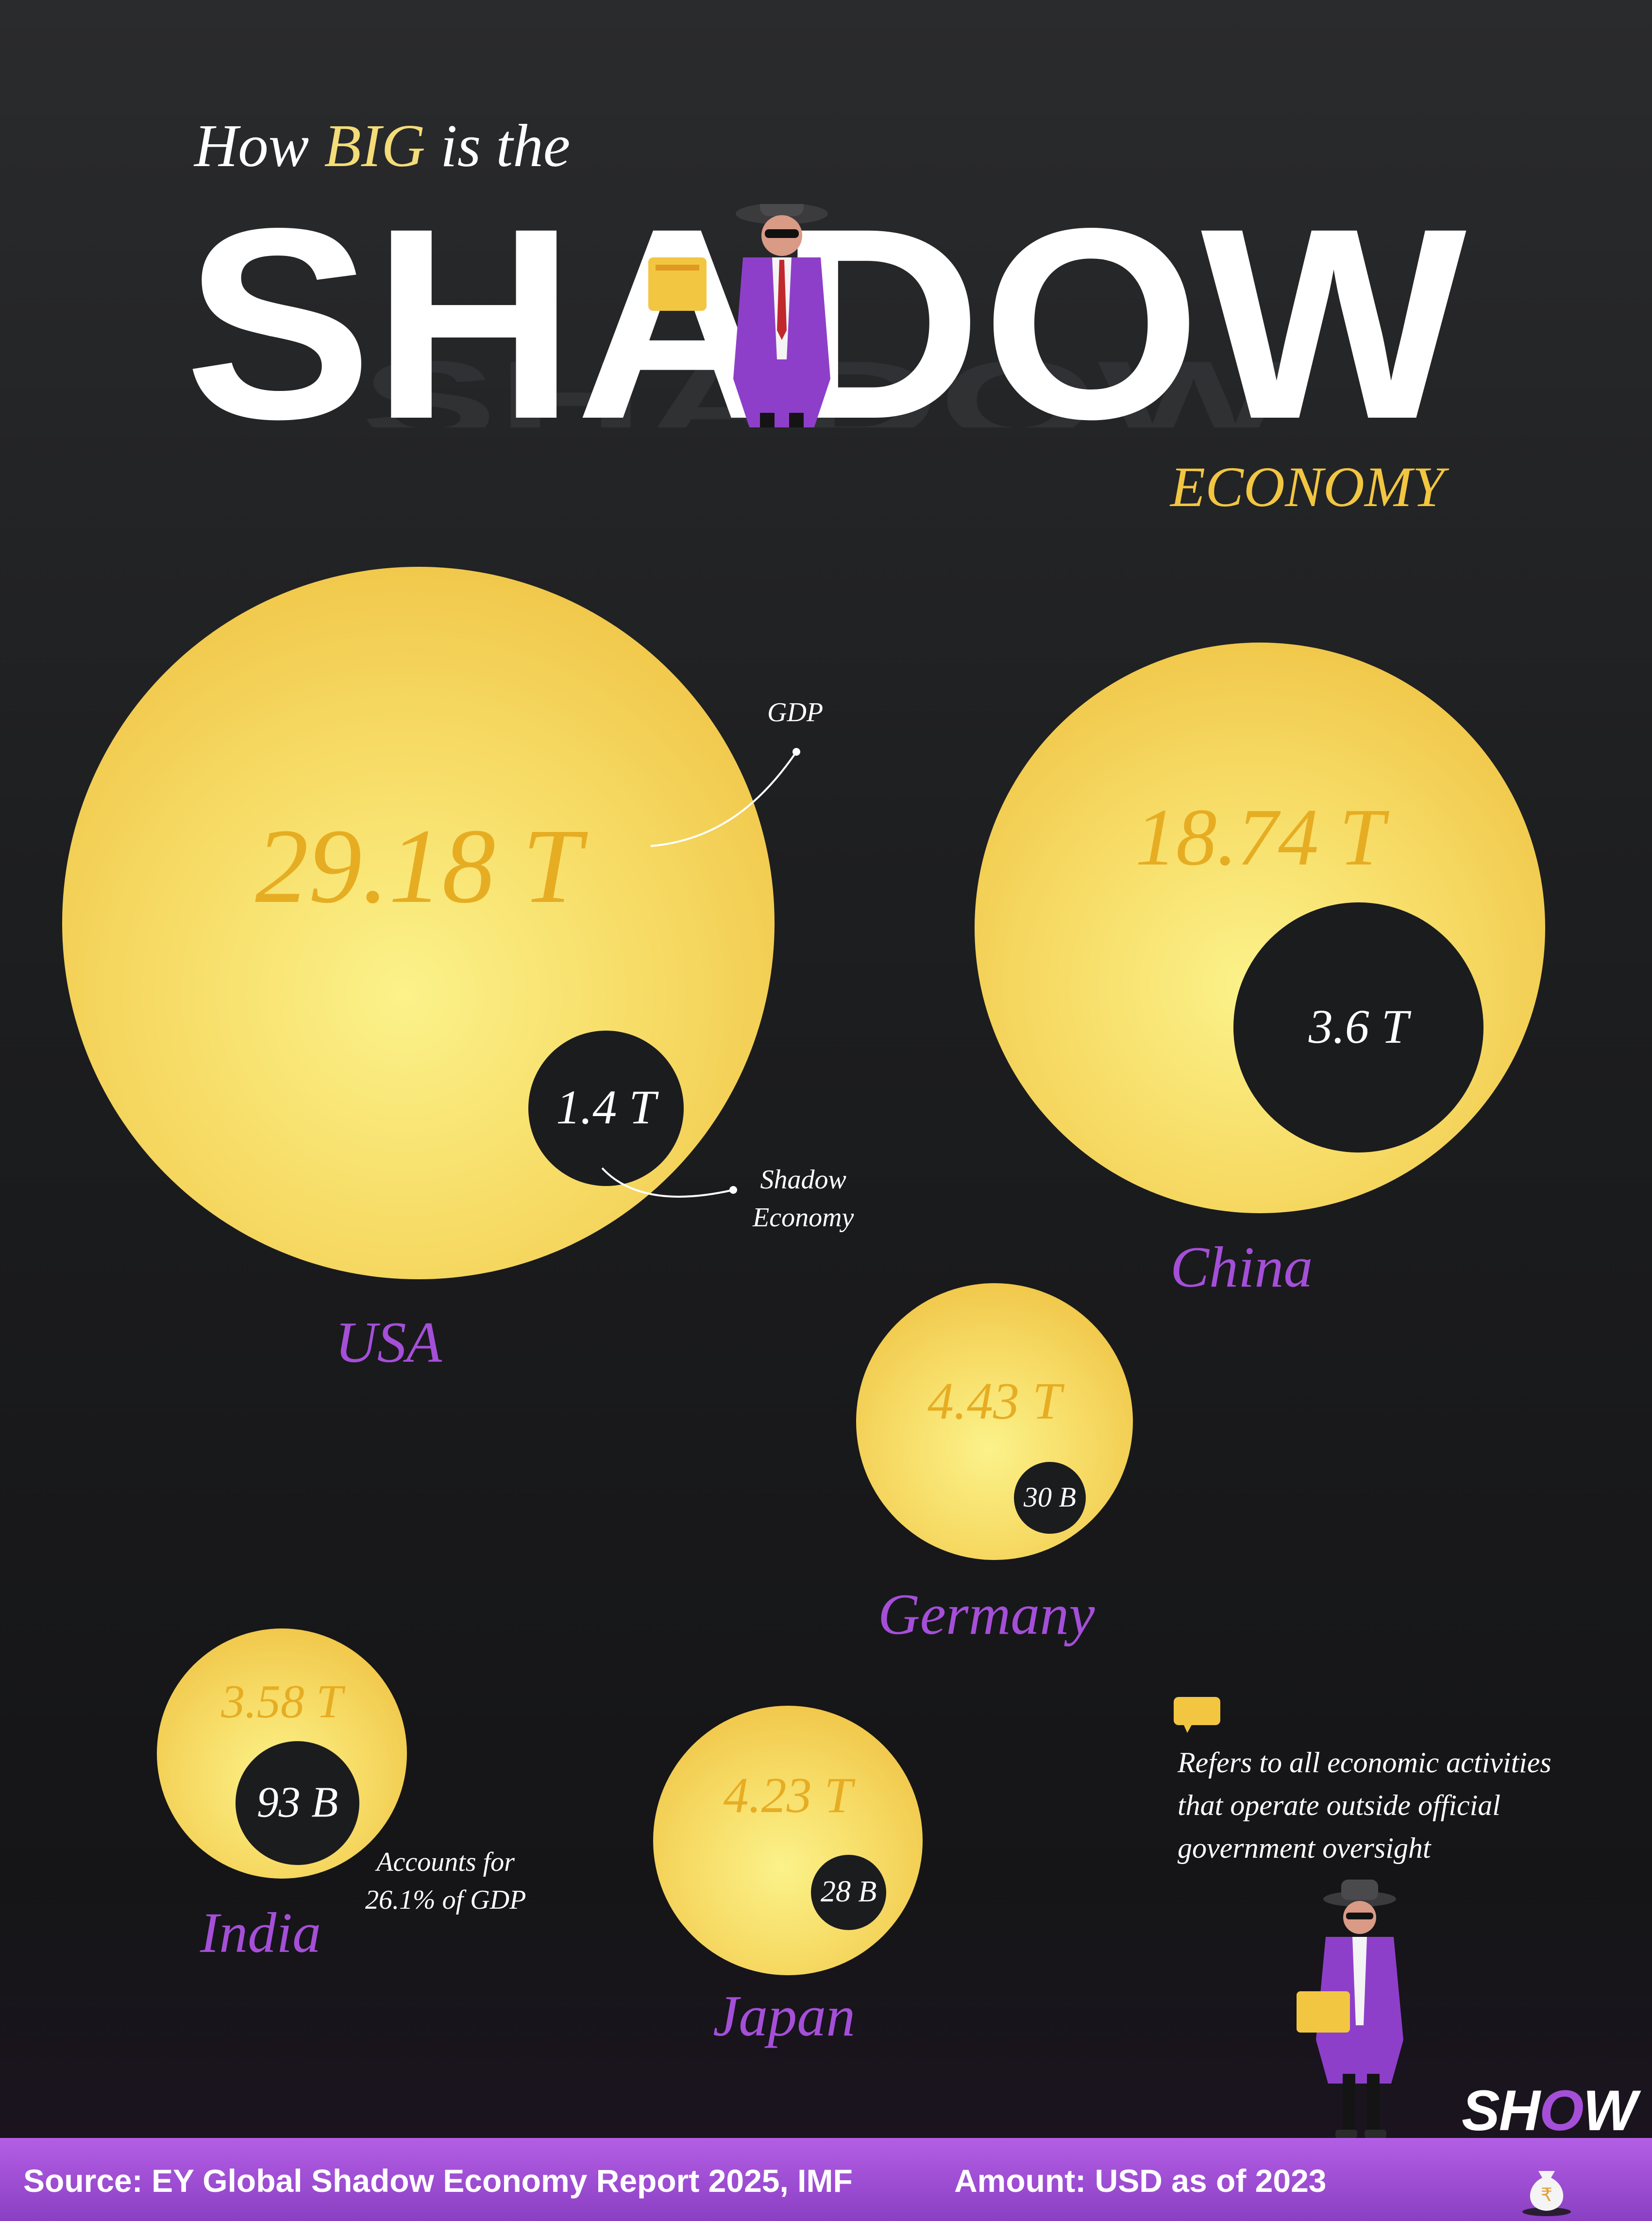 Image resolution: width=1652 pixels, height=2221 pixels. I want to click on bubble-india-gdp: 3.58 T 93 B, so click(282, 1753).